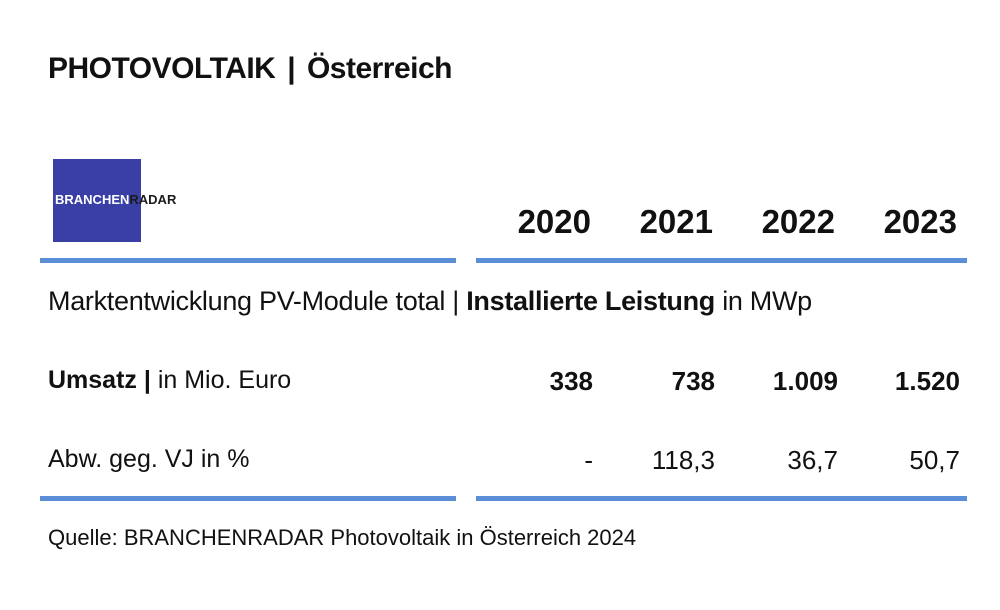 This screenshot has height=610, width=1000. I want to click on year-header-2022: 2022, so click(798, 221).